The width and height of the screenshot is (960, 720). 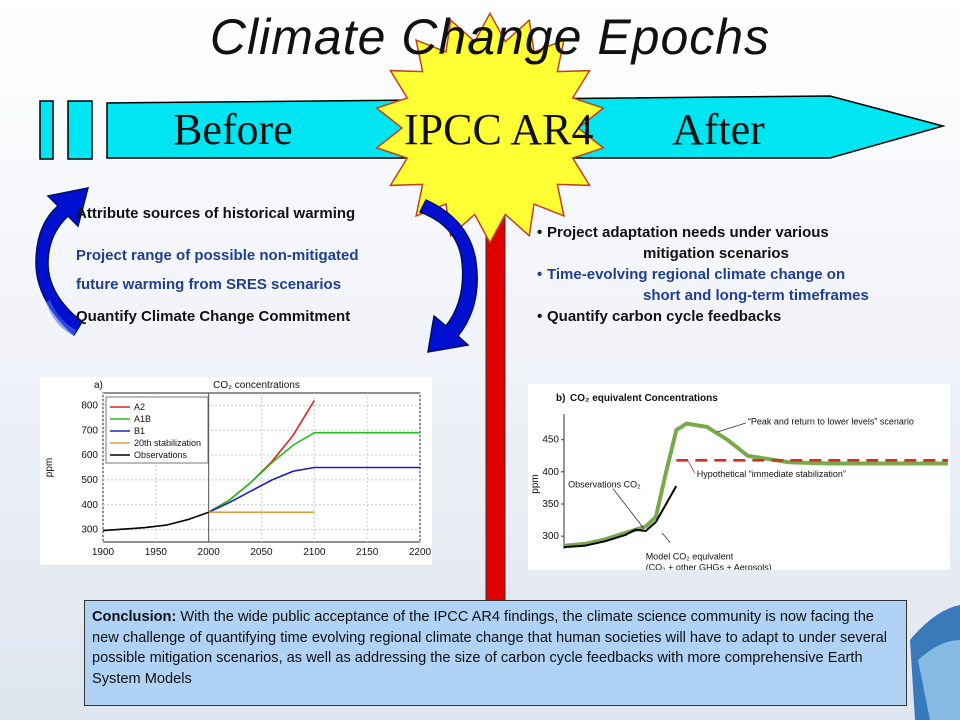 What do you see at coordinates (261, 552) in the screenshot?
I see `x-tick-label: 2050` at bounding box center [261, 552].